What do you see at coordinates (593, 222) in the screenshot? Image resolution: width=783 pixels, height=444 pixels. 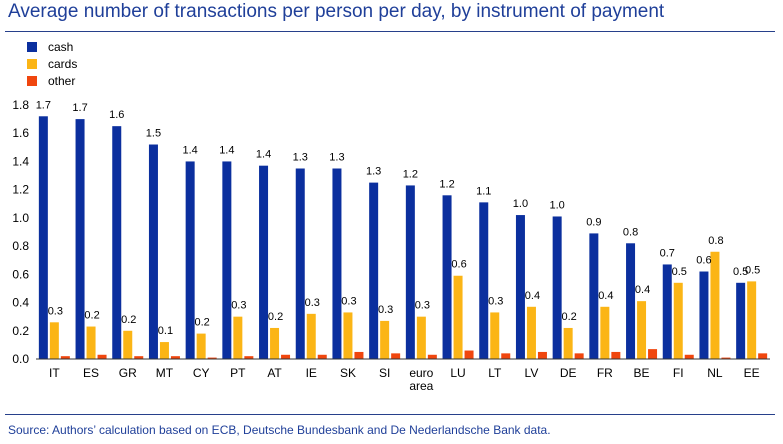 I see `value-label-cash-fr: 0.9` at bounding box center [593, 222].